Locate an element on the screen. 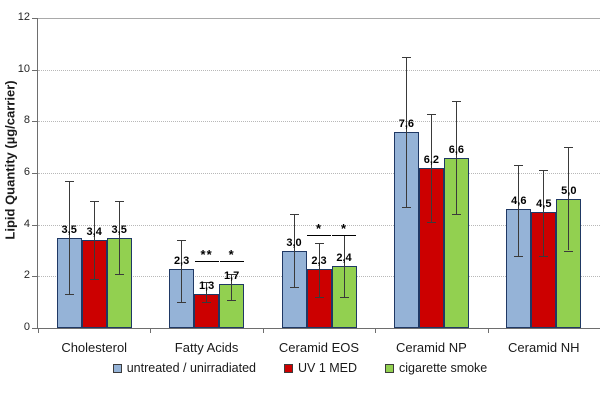 This screenshot has height=400, width=600. category-label: Ceramid EOS is located at coordinates (319, 347).